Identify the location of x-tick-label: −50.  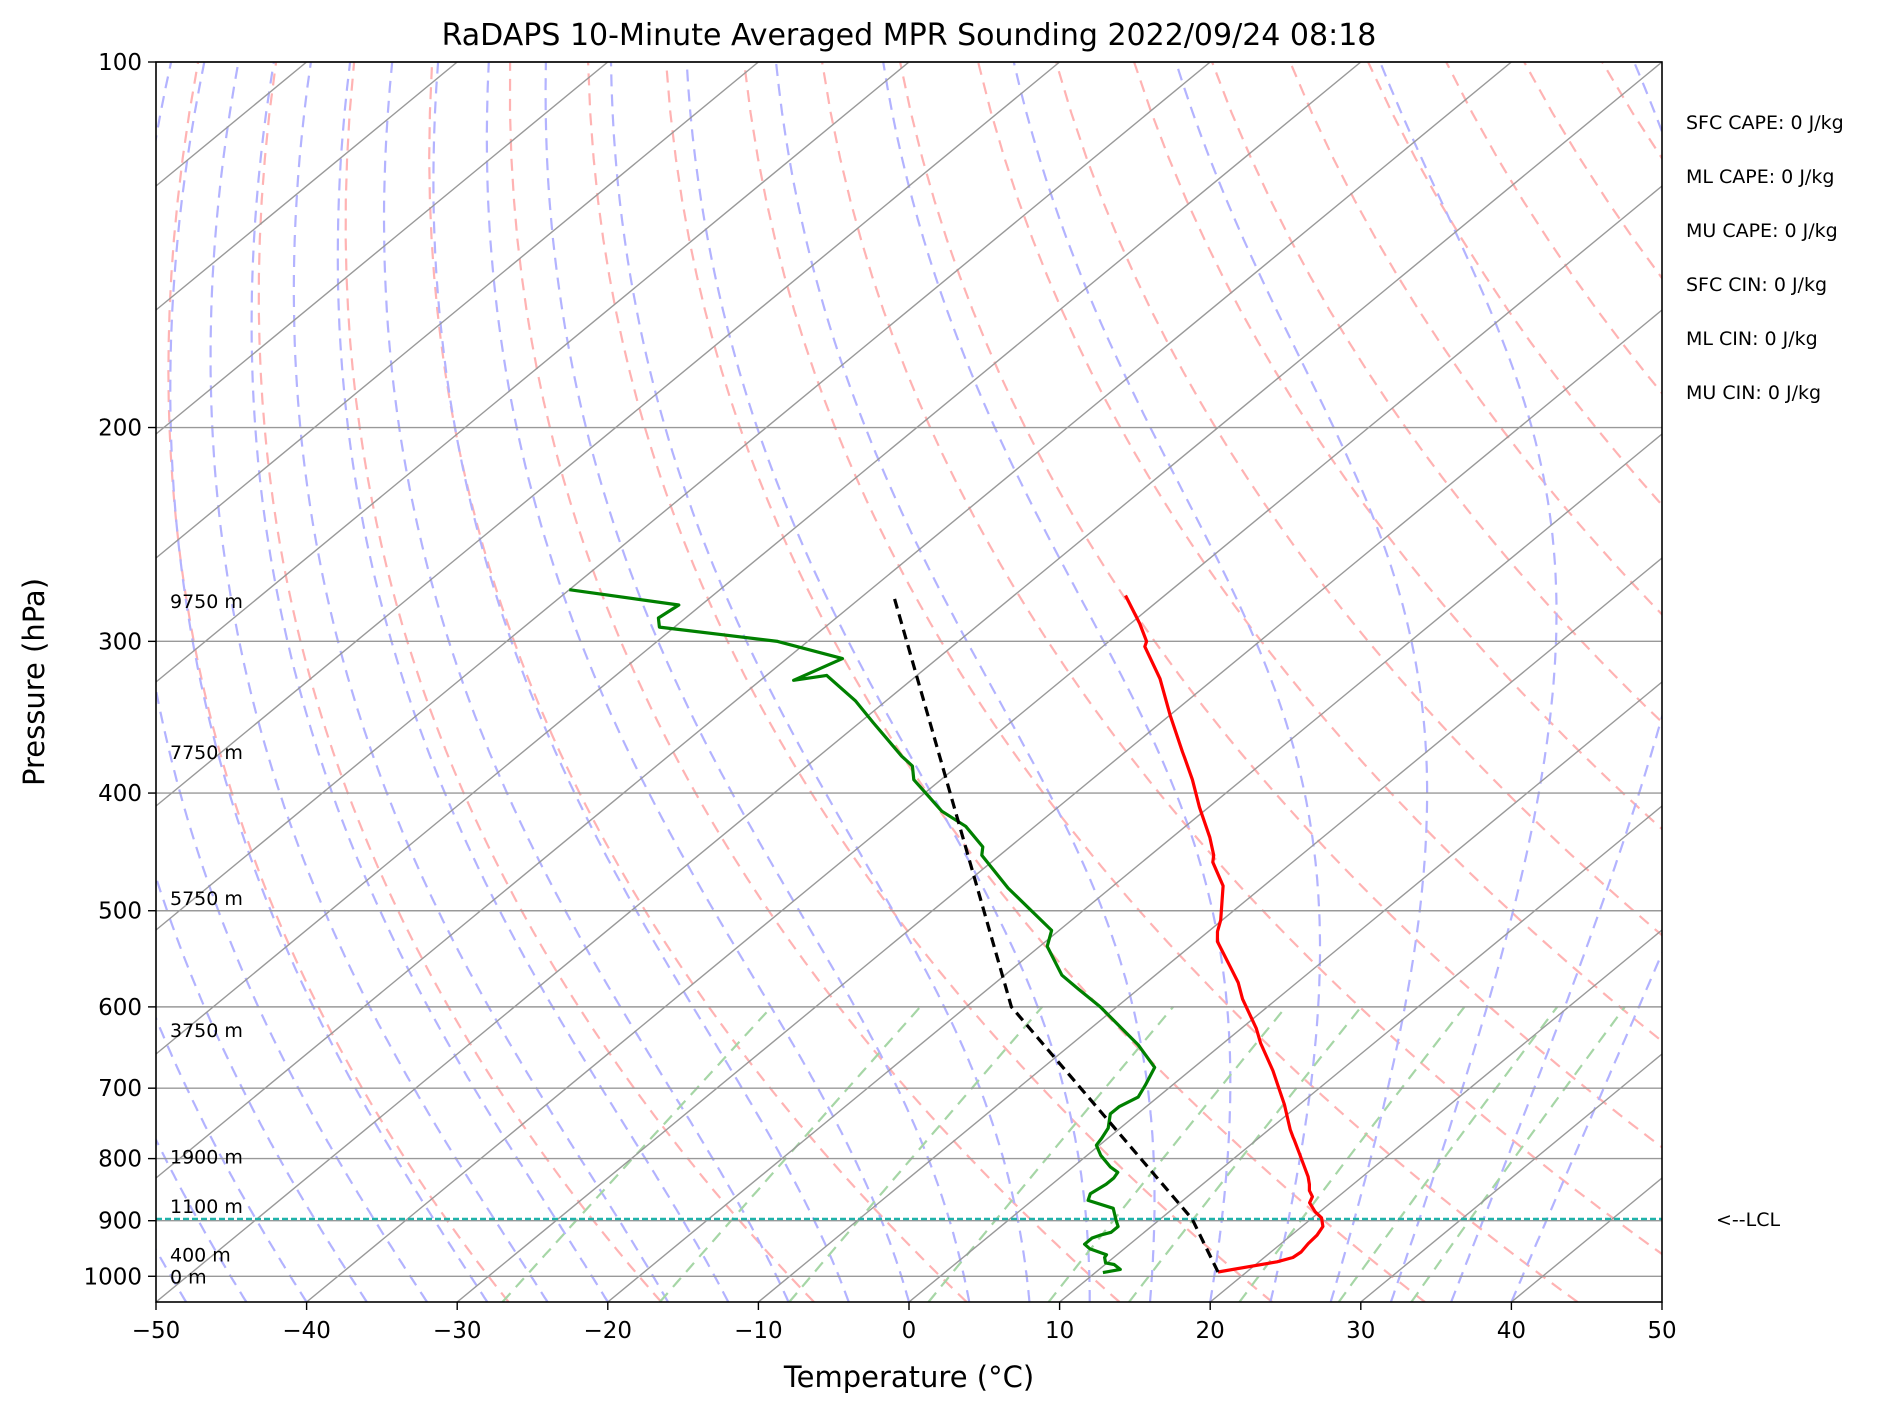
(156, 1331).